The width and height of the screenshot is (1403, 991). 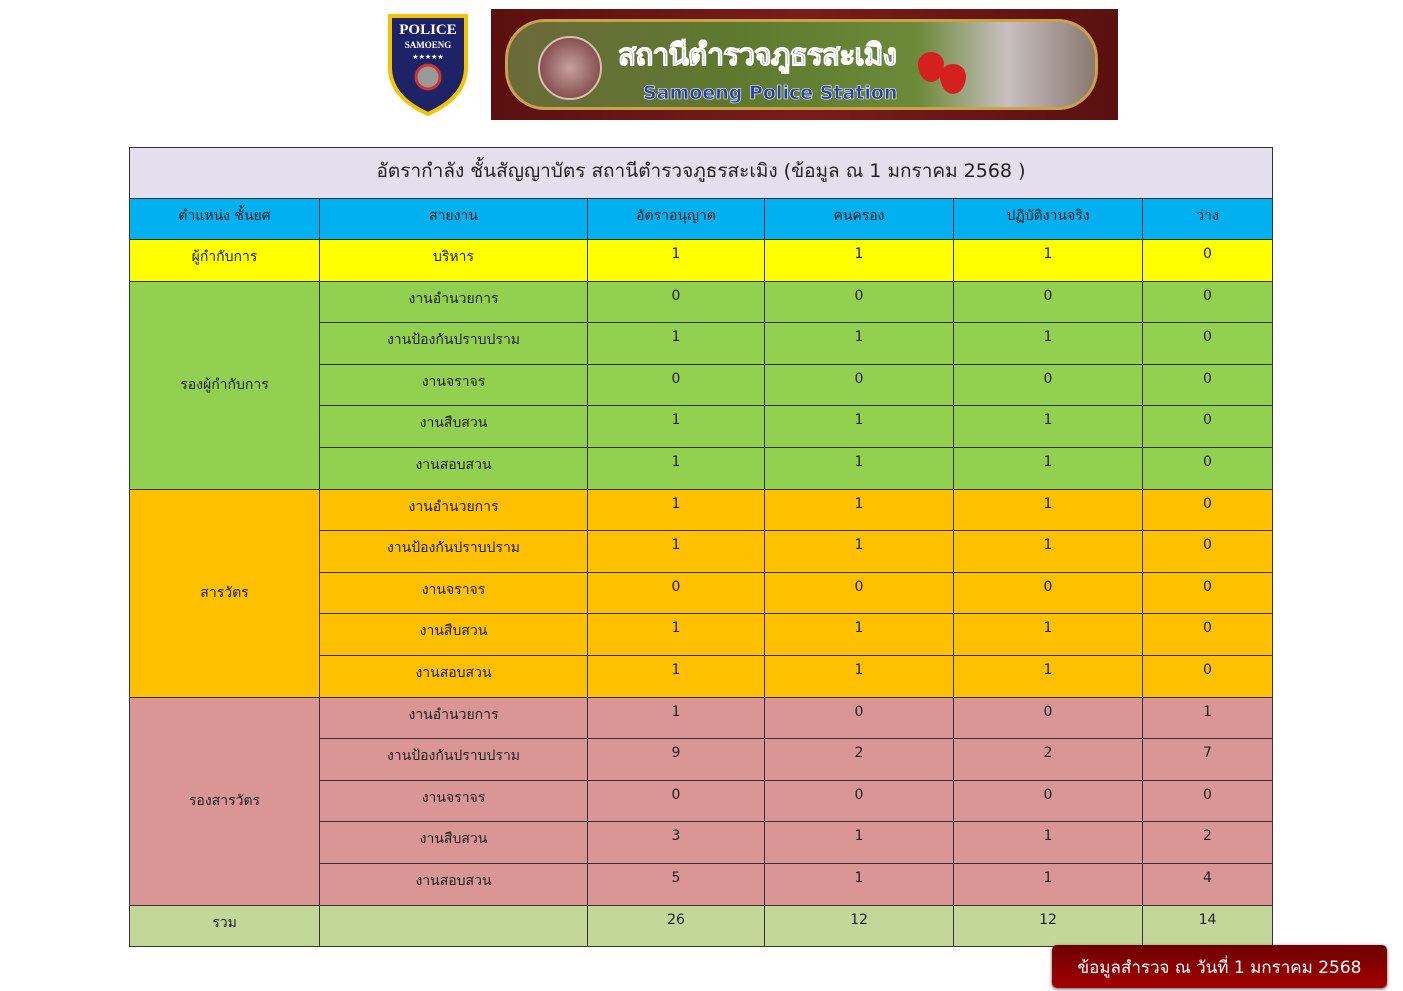 I want to click on total-line, so click(x=453, y=926).